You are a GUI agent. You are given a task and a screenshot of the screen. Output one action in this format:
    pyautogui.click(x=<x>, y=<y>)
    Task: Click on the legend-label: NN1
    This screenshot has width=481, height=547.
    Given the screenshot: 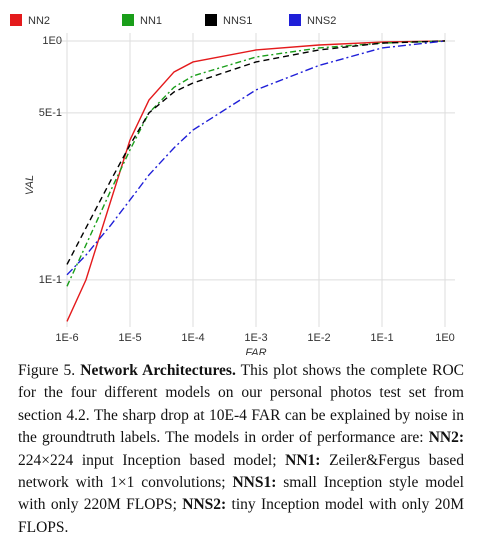 What is the action you would take?
    pyautogui.click(x=151, y=21)
    